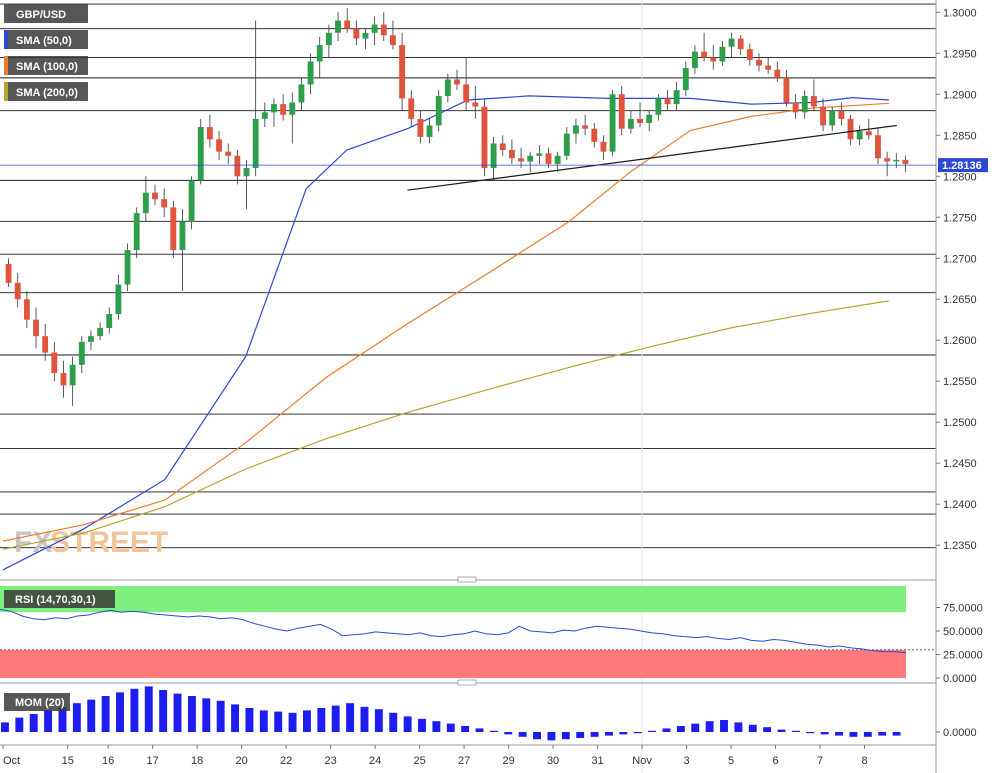 This screenshot has width=1006, height=773. Describe the element at coordinates (489, 713) in the screenshot. I see `momentum-panel: 0.0000` at that location.